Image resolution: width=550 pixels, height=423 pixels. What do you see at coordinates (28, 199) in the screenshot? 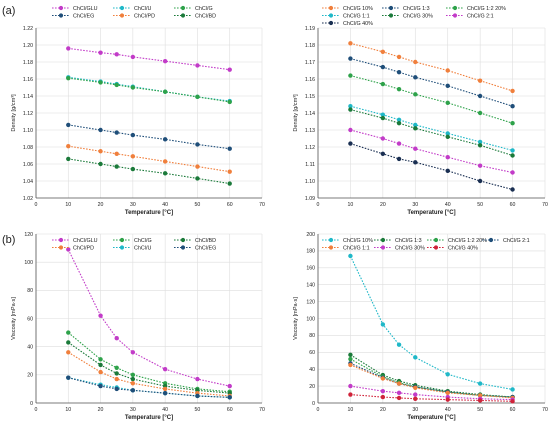
I see `y-tick-label: 1.02` at bounding box center [28, 199].